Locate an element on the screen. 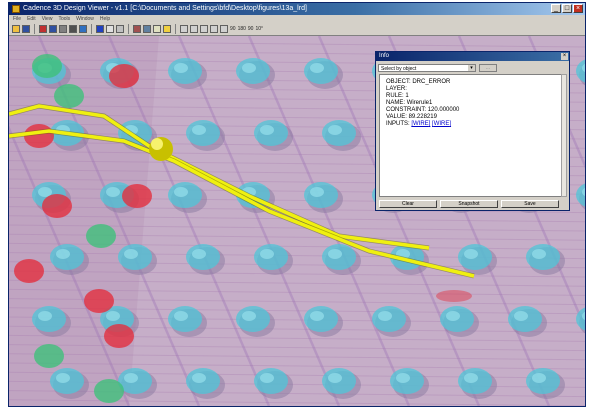 This screenshot has height=412, width=593. print-icon is located at coordinates (63, 29).